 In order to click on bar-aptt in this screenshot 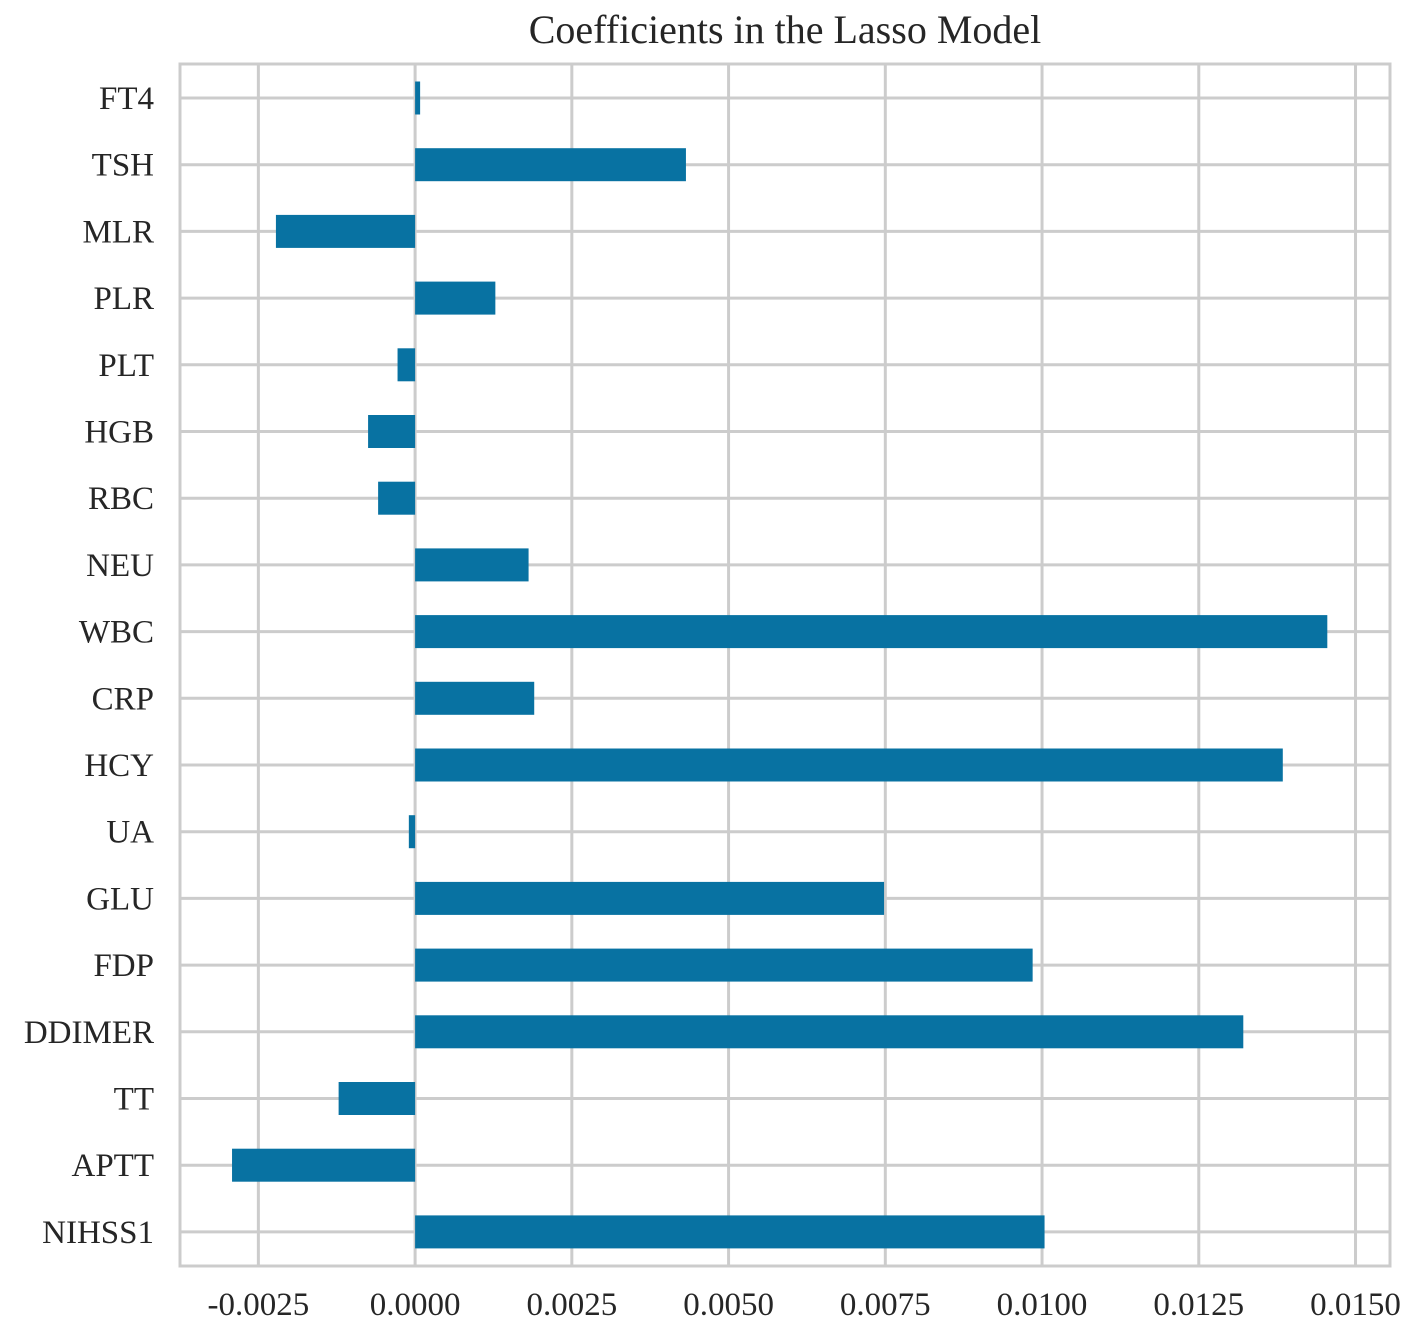, I will do `click(324, 1165)`.